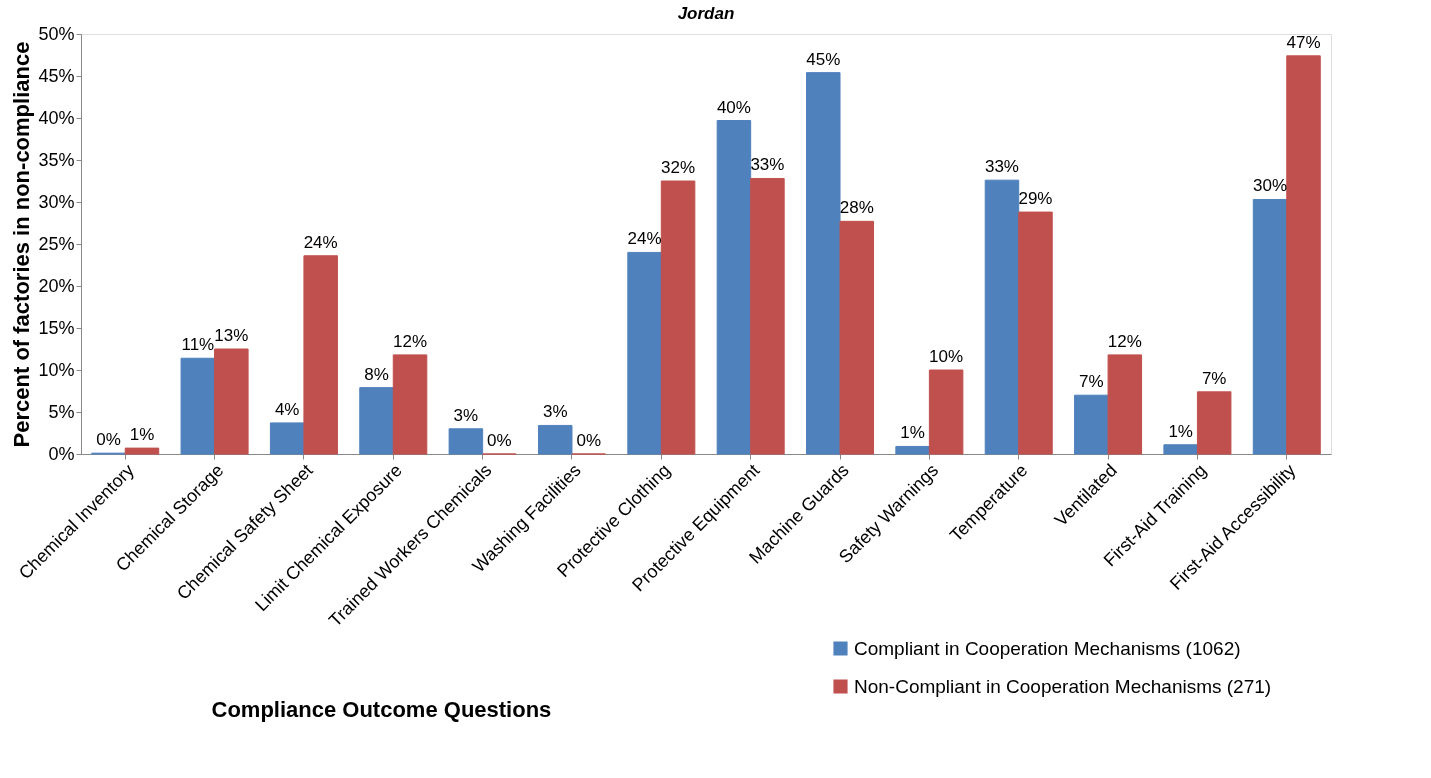 The image size is (1431, 778). Describe the element at coordinates (61, 411) in the screenshot. I see `y-tick-label: 5%` at that location.